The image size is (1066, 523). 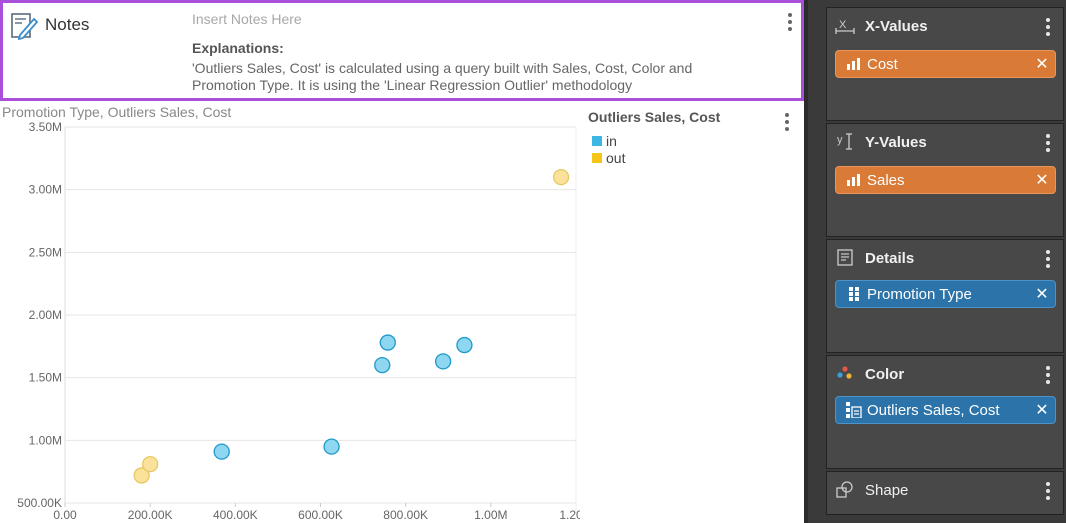 I want to click on x-axis-icon: X, so click(x=845, y=26).